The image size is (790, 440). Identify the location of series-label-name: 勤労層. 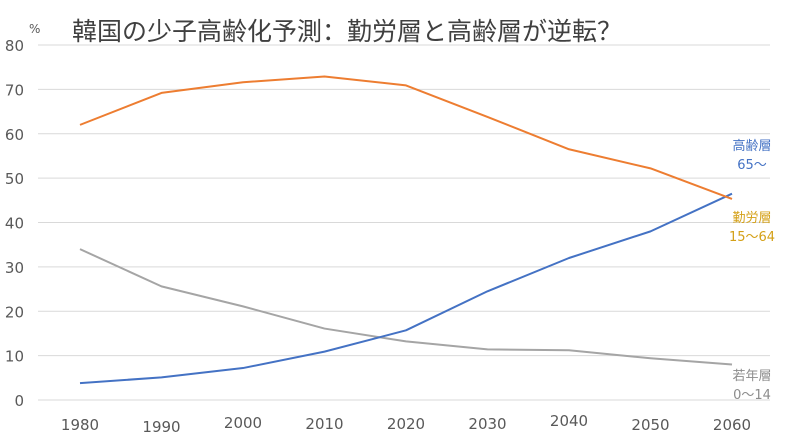
(751, 218).